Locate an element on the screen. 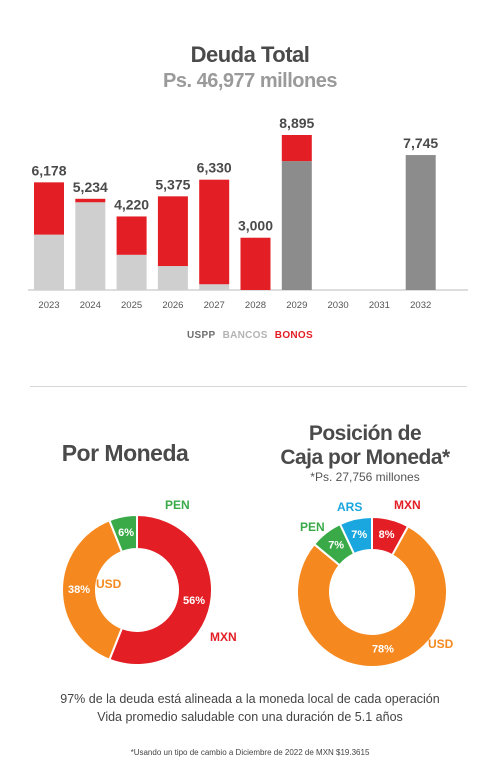 The width and height of the screenshot is (500, 783). donut1-title: Por Moneda is located at coordinates (125, 453).